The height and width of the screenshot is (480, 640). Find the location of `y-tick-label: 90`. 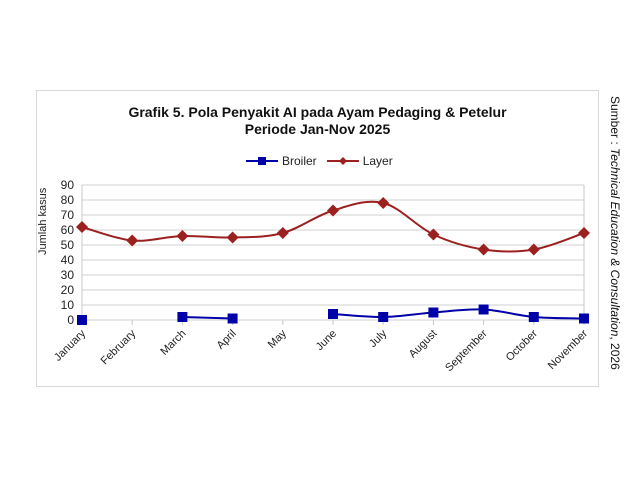

y-tick-label: 90 is located at coordinates (68, 185).